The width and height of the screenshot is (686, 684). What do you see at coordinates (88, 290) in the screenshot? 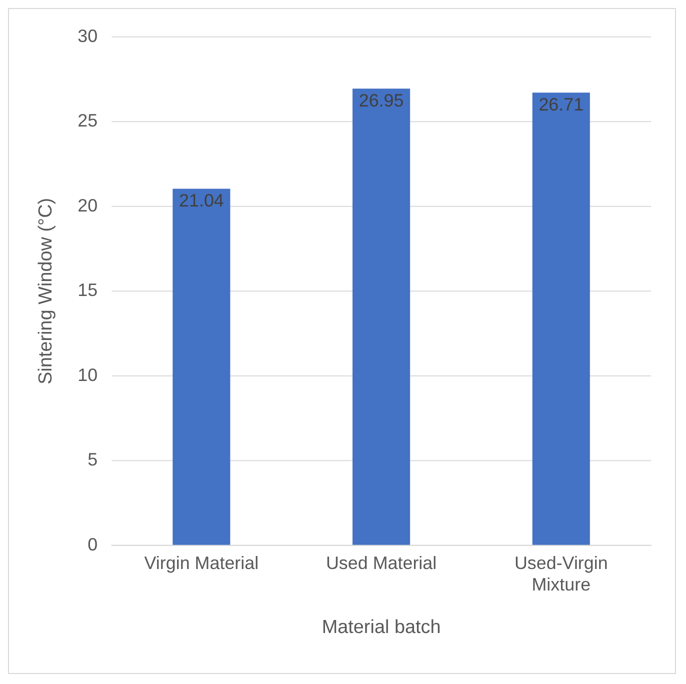
I see `y-tick-label: 15` at bounding box center [88, 290].